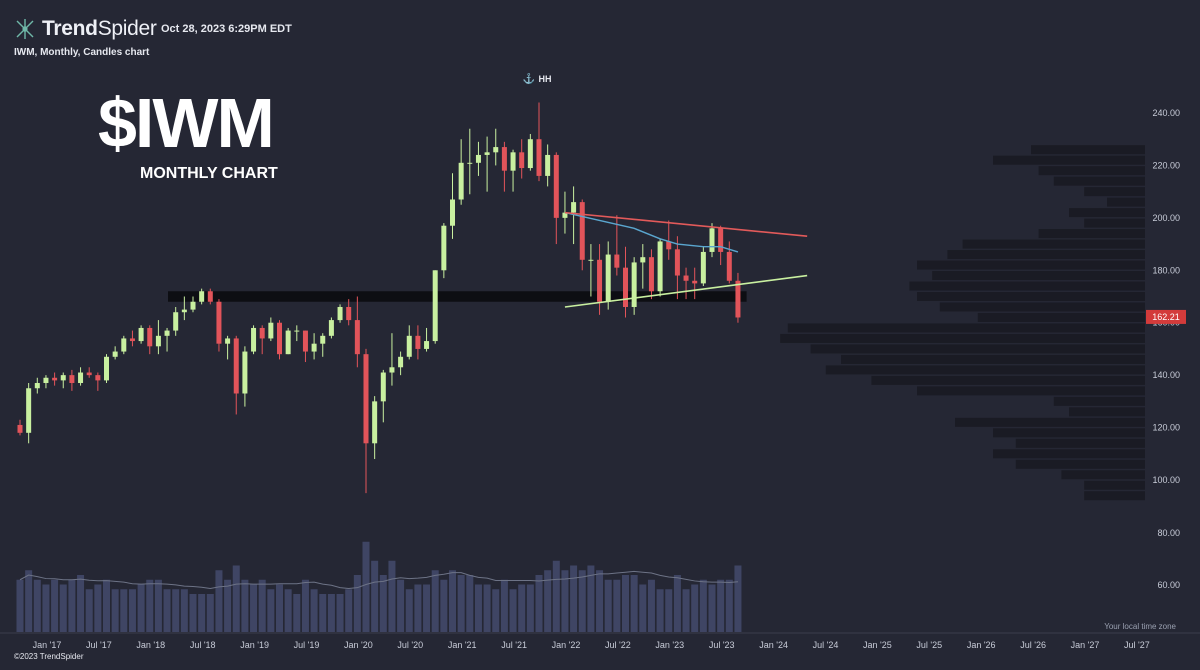 The width and height of the screenshot is (1200, 670). I want to click on time-tick-label: Jul '27, so click(1137, 645).